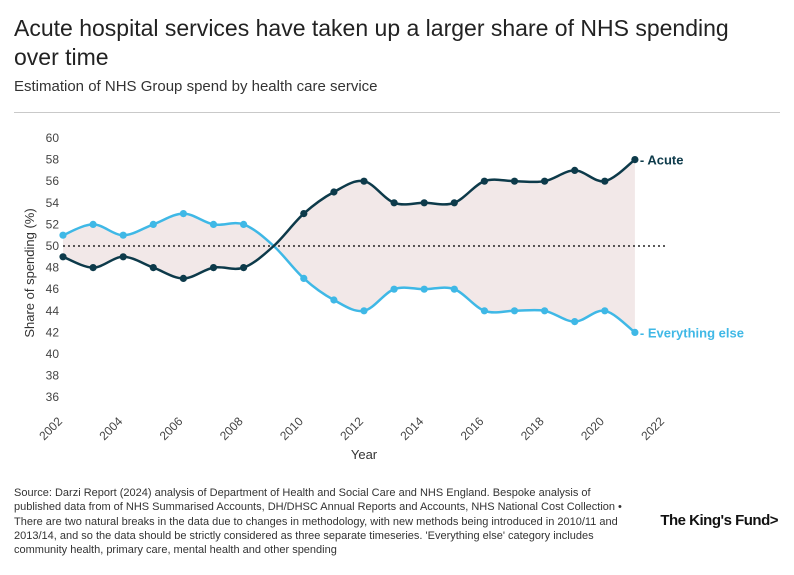  Describe the element at coordinates (351, 428) in the screenshot. I see `x-tick-label: 2012` at that location.